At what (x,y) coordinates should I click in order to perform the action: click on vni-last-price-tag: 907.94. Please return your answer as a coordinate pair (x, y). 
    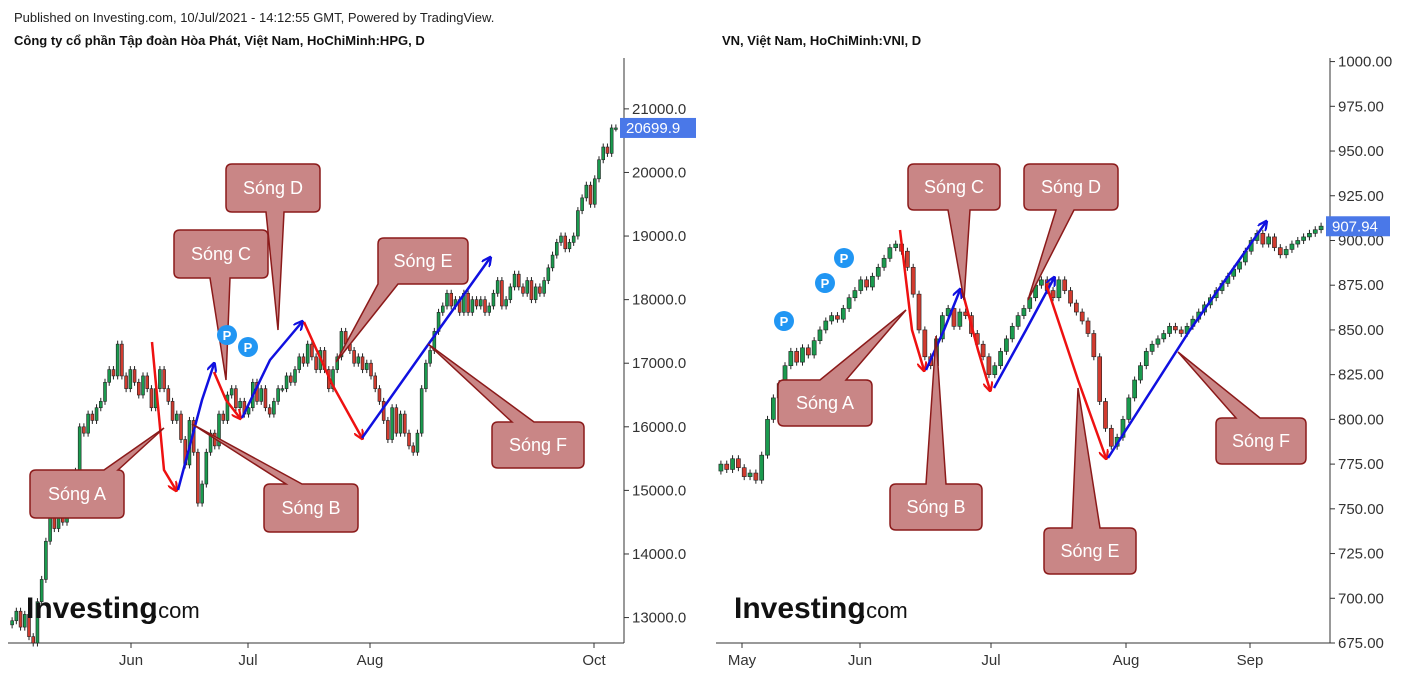
    Looking at the image, I should click on (1358, 226).